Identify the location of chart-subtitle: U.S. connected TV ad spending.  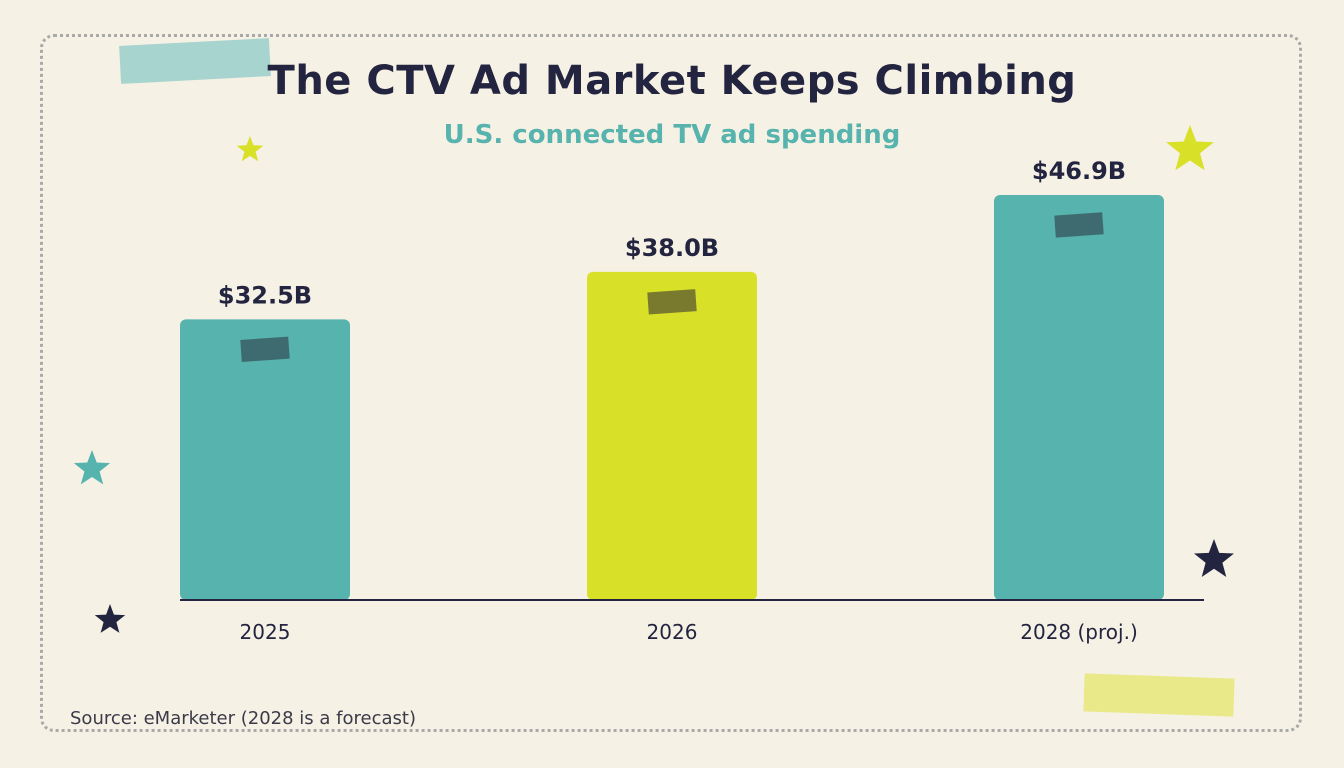
(672, 135).